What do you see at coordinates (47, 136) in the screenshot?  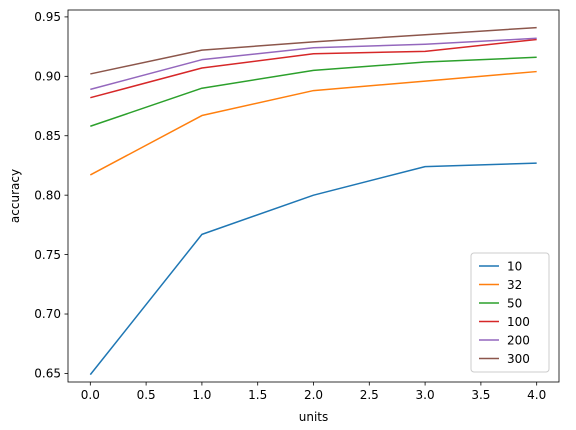 I see `y-tick-label: 0.85` at bounding box center [47, 136].